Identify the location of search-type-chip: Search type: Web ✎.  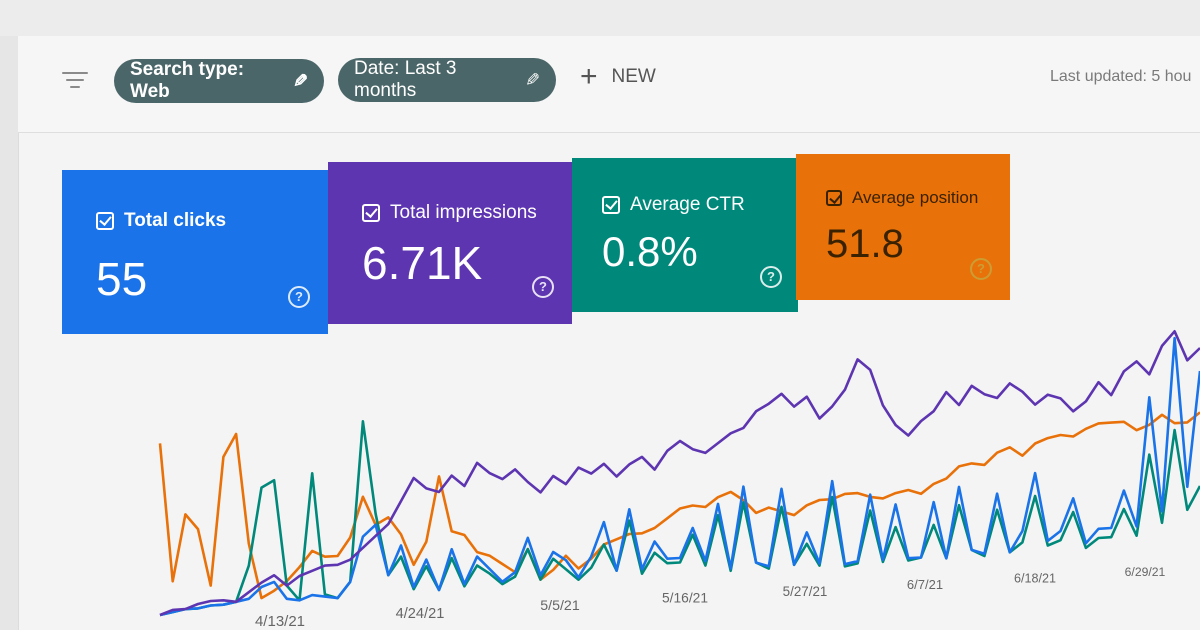
(219, 81).